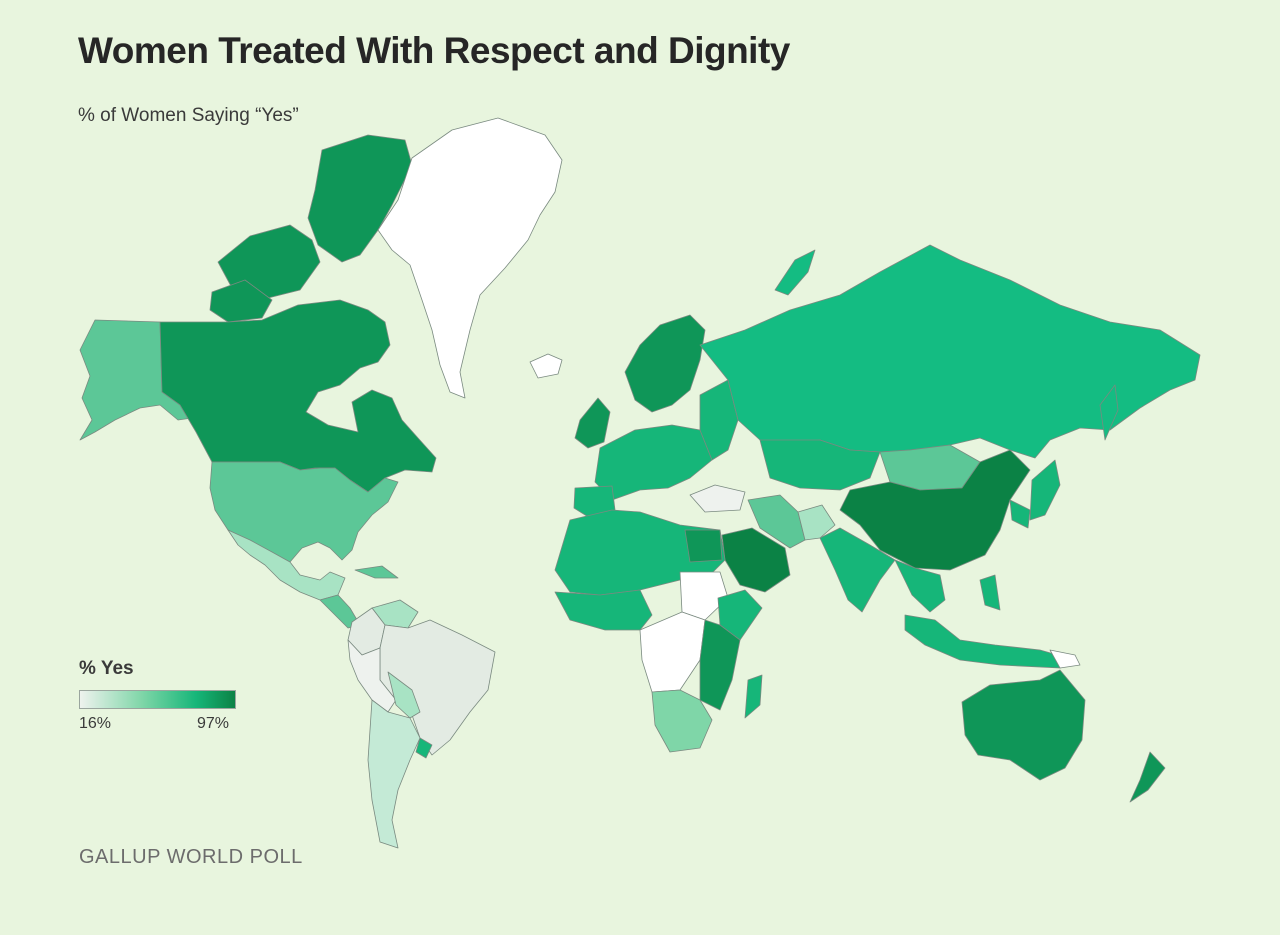  I want to click on legend-max-label: 97%, so click(213, 723).